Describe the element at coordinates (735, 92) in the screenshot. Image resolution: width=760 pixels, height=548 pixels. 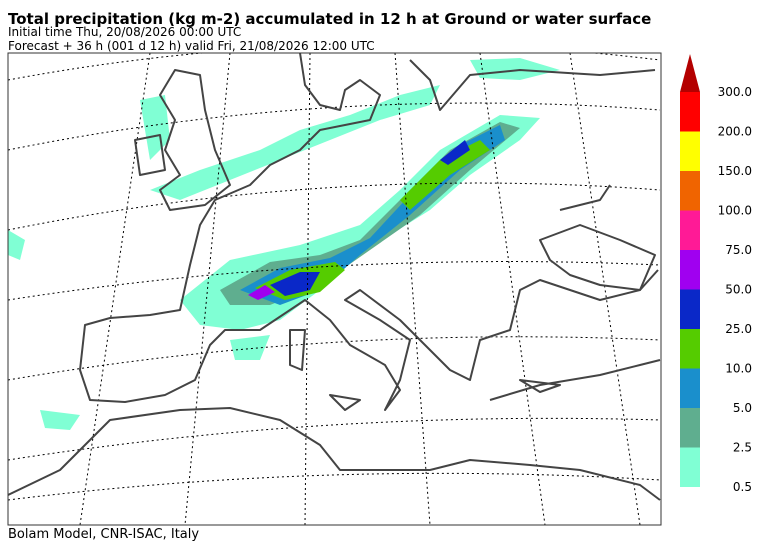
I see `colorbar-label: 300.0` at that location.